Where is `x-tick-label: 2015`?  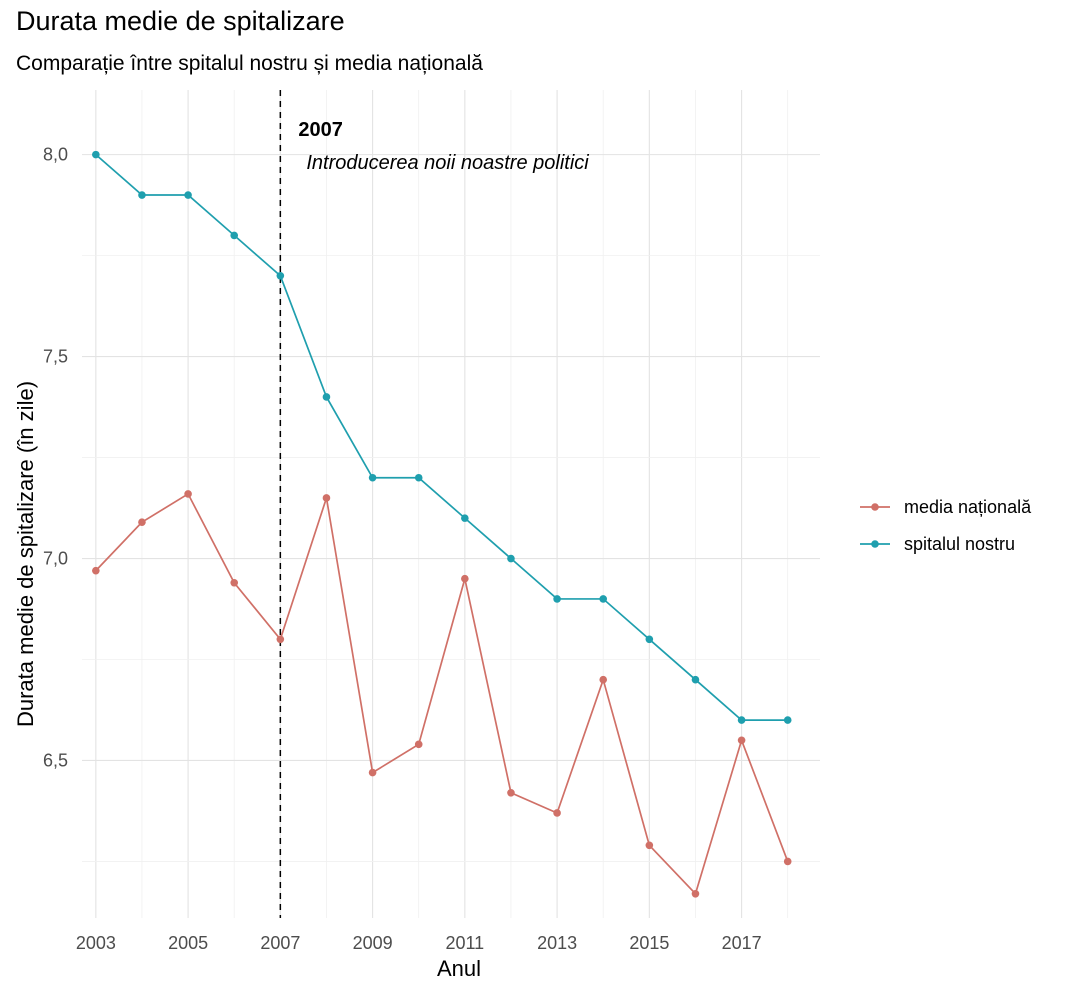
x-tick-label: 2015 is located at coordinates (649, 943).